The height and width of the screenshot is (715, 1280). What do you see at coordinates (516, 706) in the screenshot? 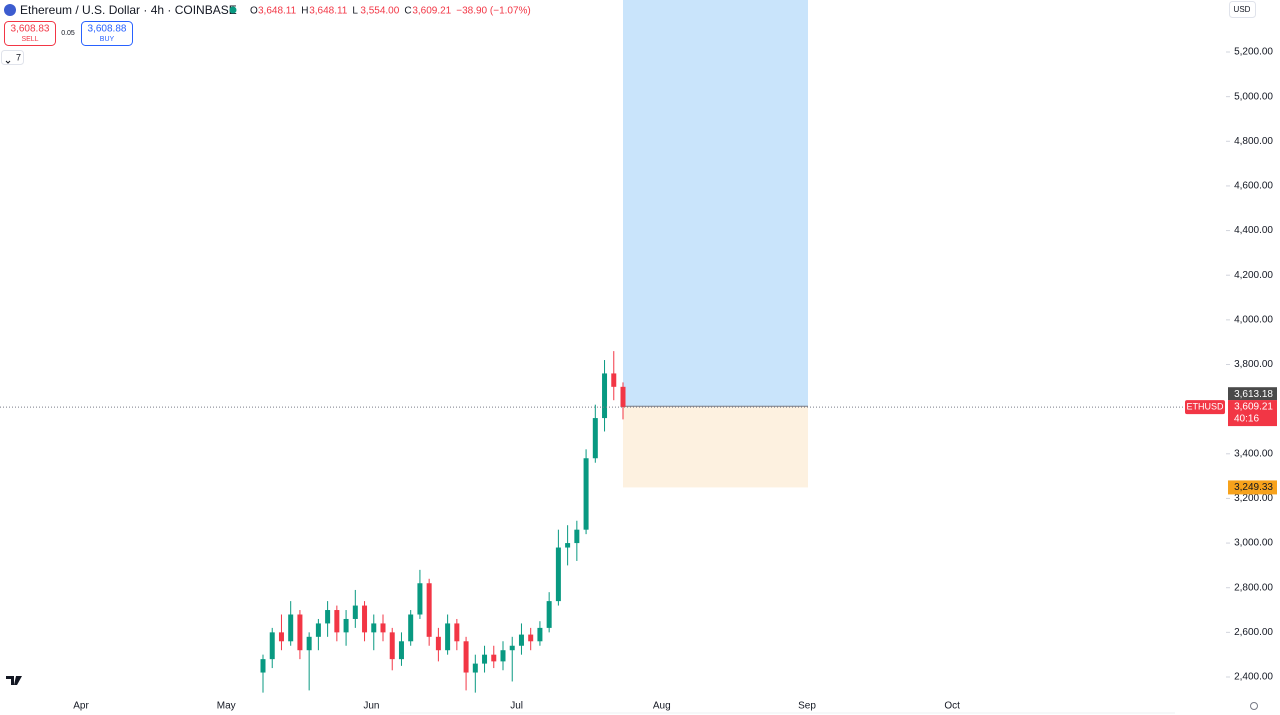
I see `x-tick-label: Jul` at bounding box center [516, 706].